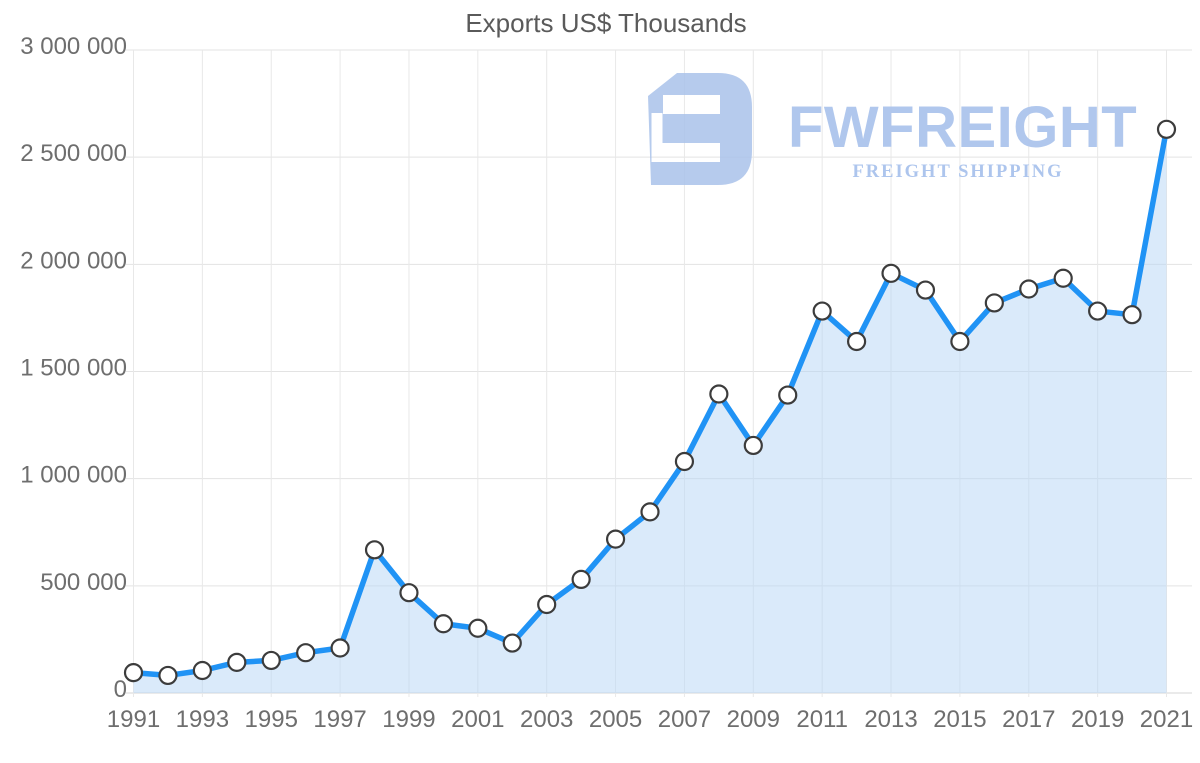 The height and width of the screenshot is (763, 1200). What do you see at coordinates (83, 582) in the screenshot?
I see `y-tick-label: 500 000` at bounding box center [83, 582].